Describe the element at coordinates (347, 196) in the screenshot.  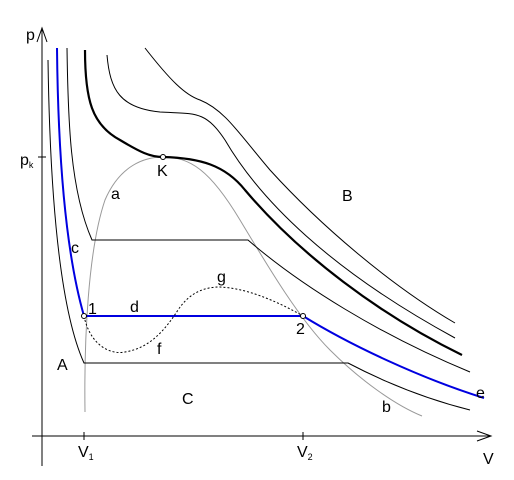
I see `region-label: B` at that location.